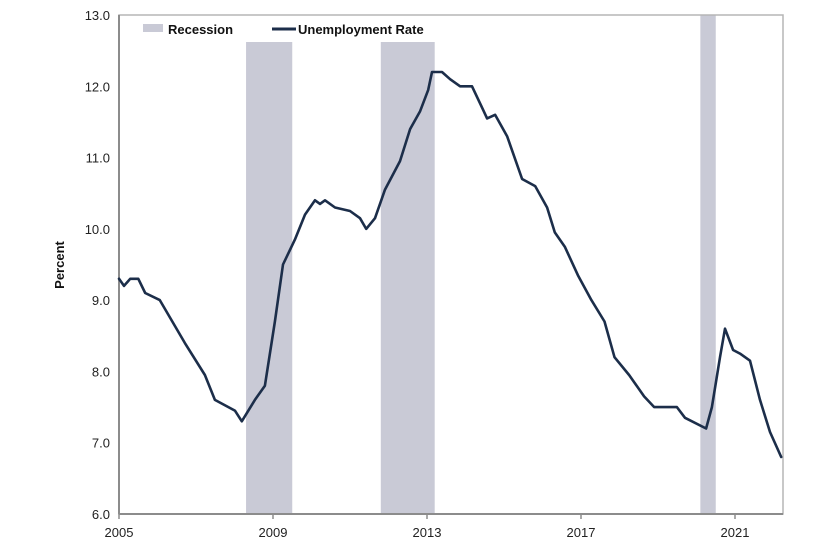  I want to click on y-tick-label: 12.0, so click(97, 86).